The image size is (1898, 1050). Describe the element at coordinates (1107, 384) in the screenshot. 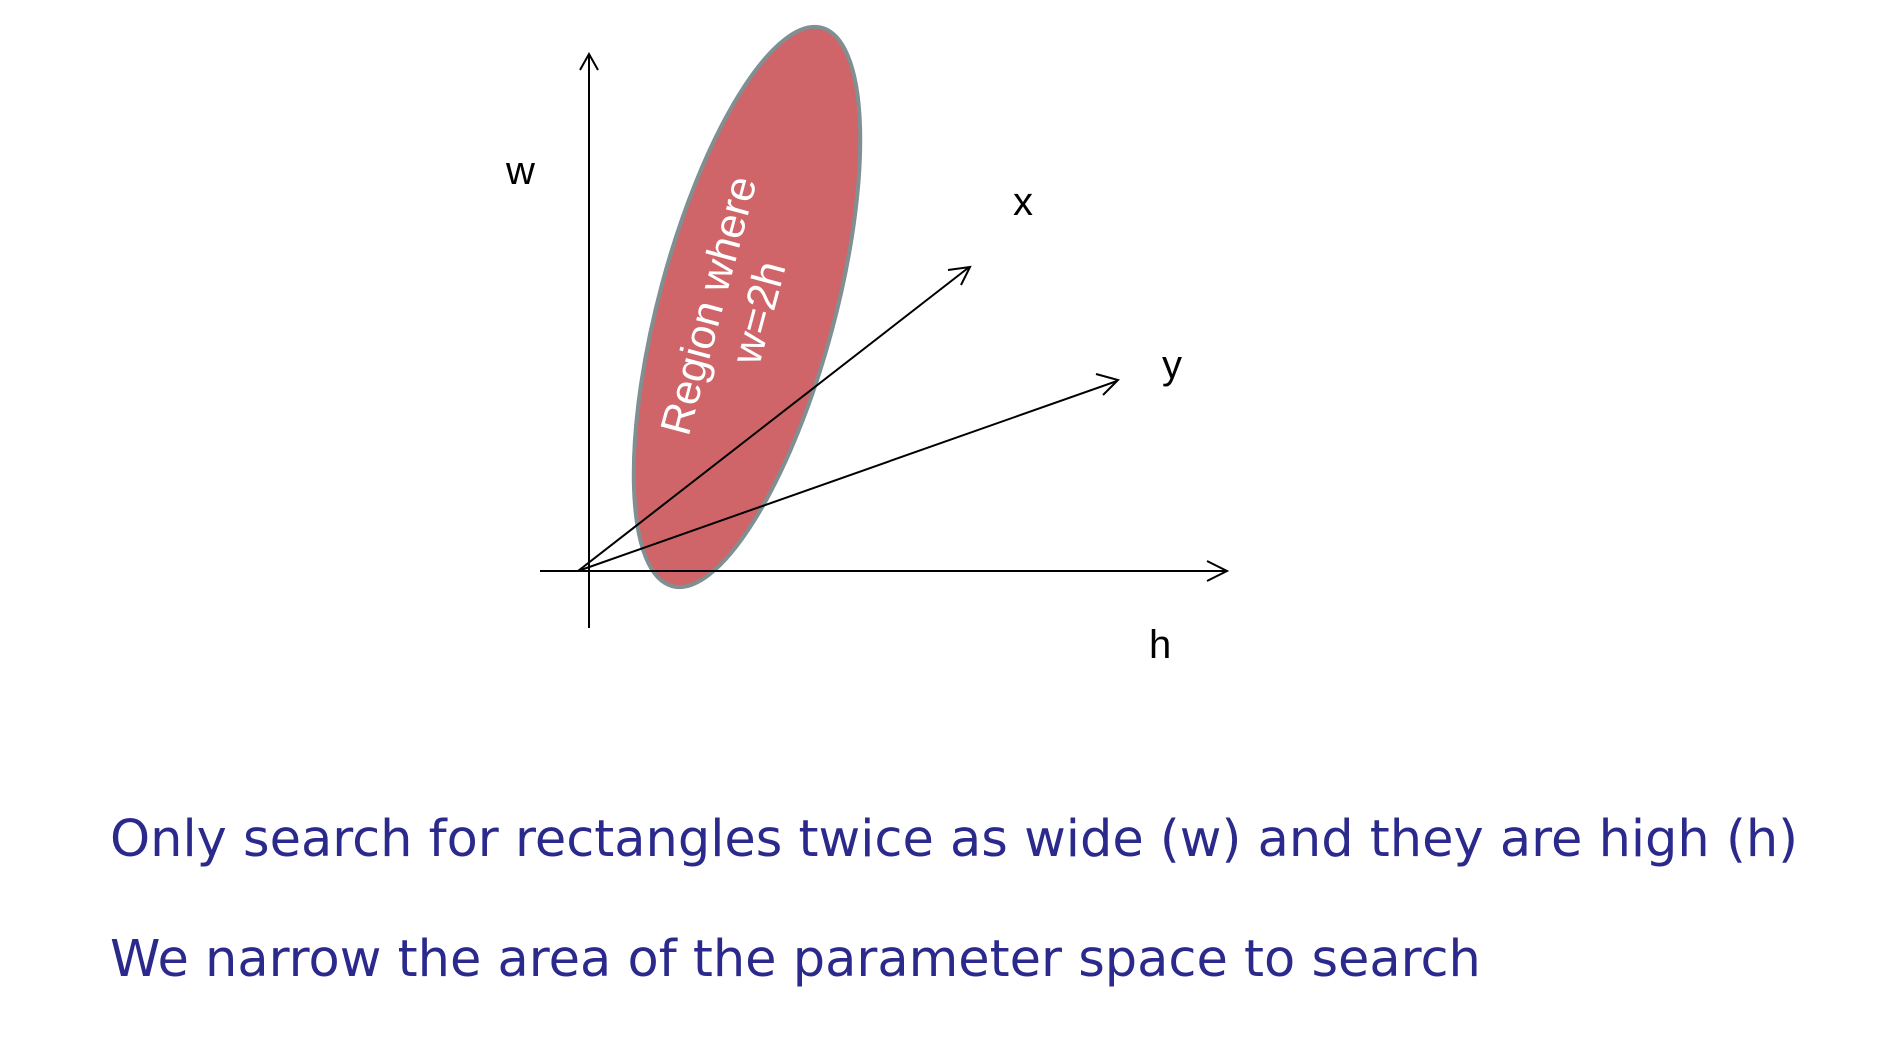

I see `y-ray-arrowhead` at that location.